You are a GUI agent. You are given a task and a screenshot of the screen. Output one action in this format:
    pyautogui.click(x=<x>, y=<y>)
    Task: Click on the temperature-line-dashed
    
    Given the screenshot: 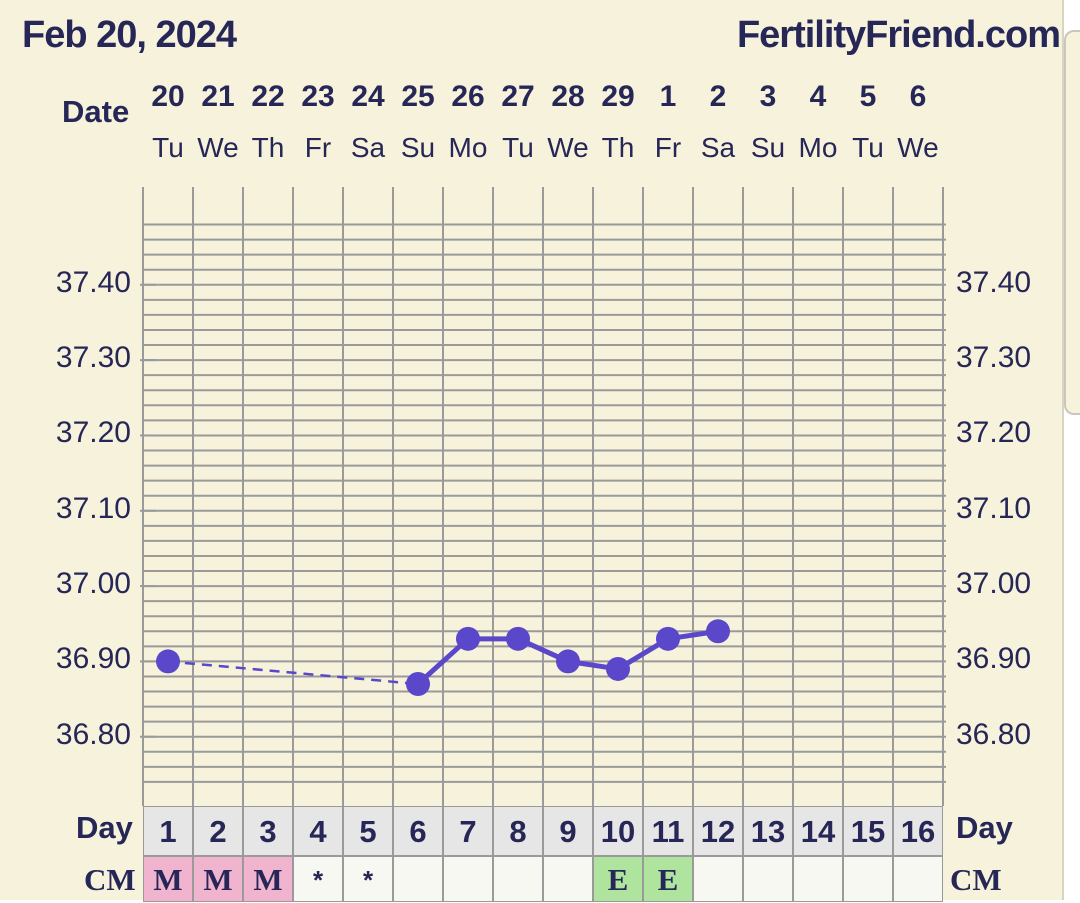 What is the action you would take?
    pyautogui.click(x=293, y=673)
    